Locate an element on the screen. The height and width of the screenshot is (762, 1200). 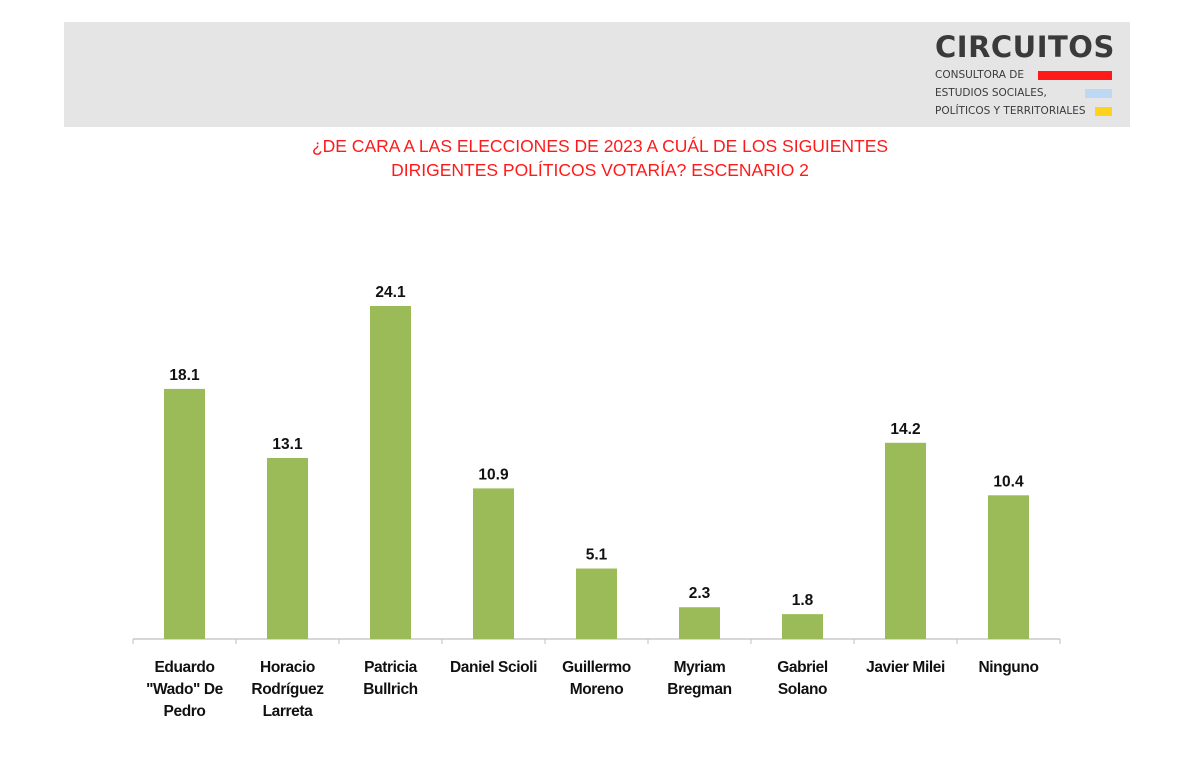
logo-name: CIRCUITOS is located at coordinates (1025, 47).